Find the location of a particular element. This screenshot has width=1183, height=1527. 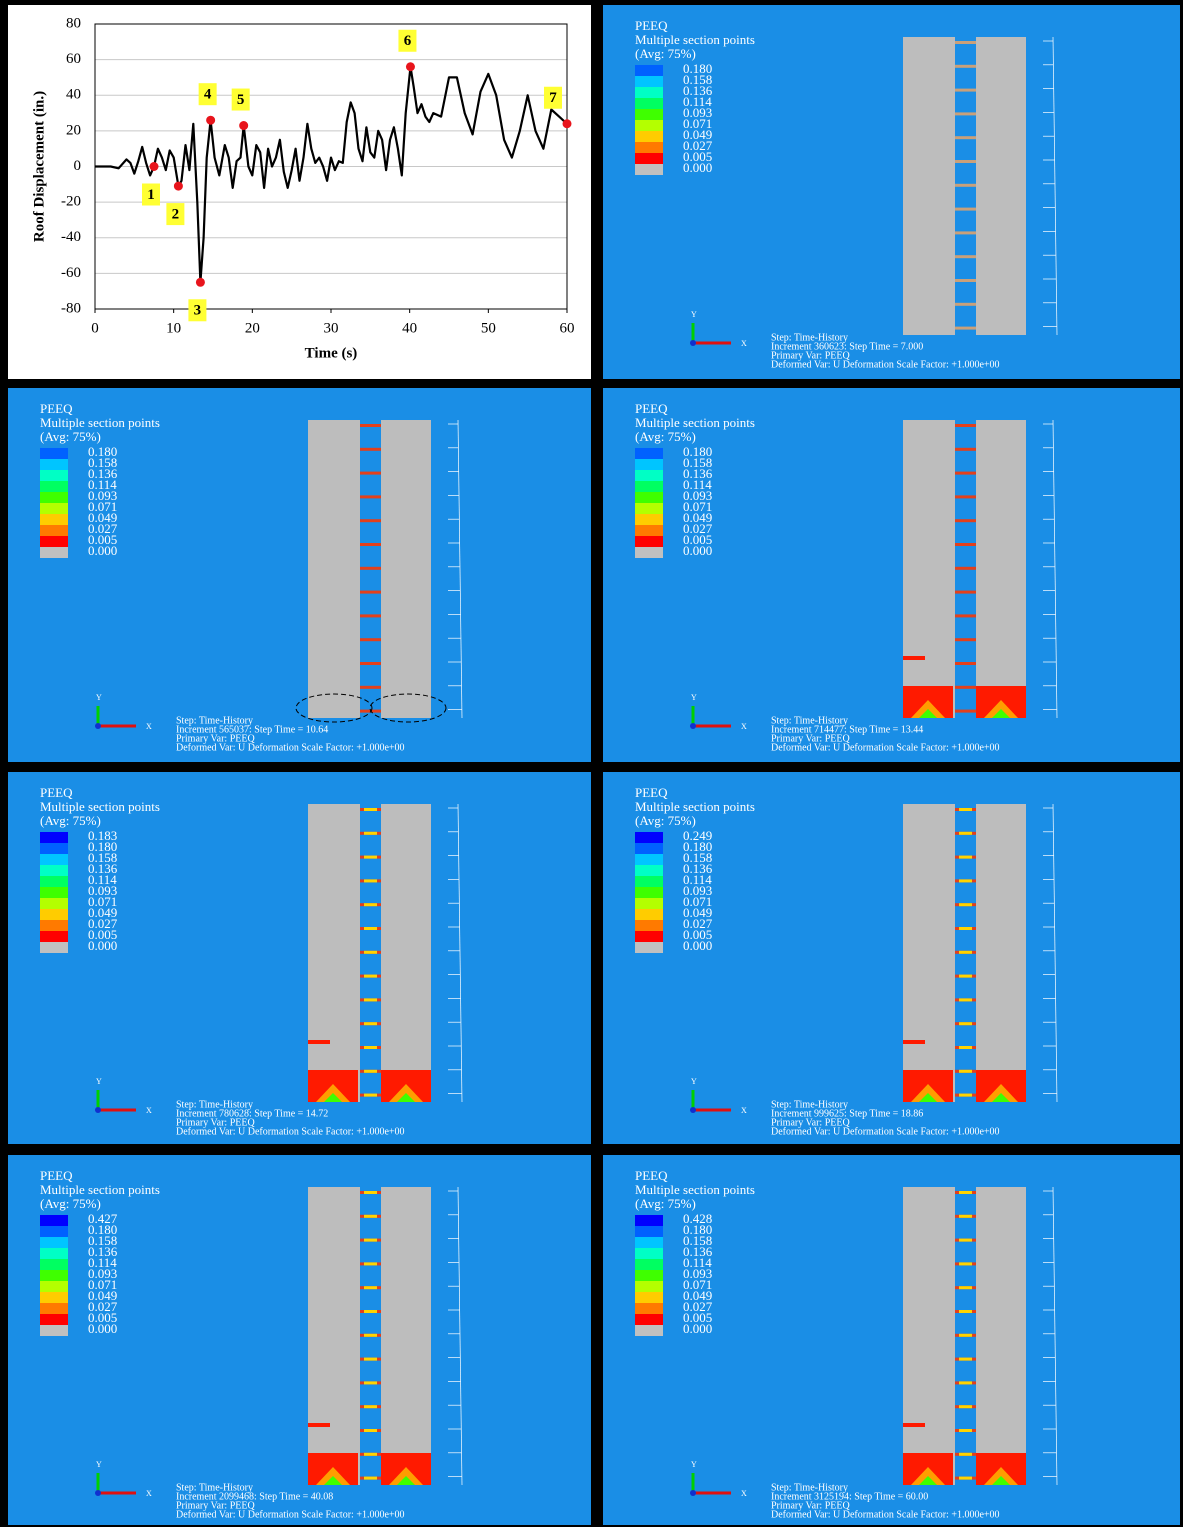

legend-value: 0.005 is located at coordinates (697, 539).